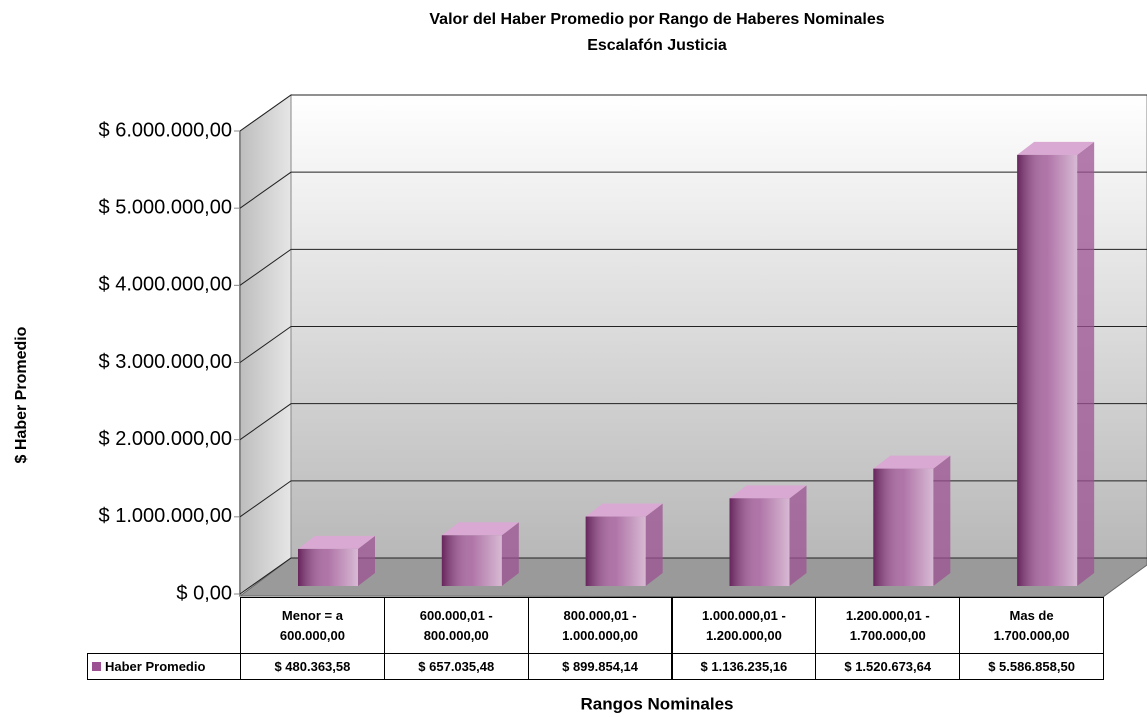 This screenshot has height=717, width=1147. Describe the element at coordinates (657, 45) in the screenshot. I see `chart-subtitle: Escalafón Justicia` at that location.